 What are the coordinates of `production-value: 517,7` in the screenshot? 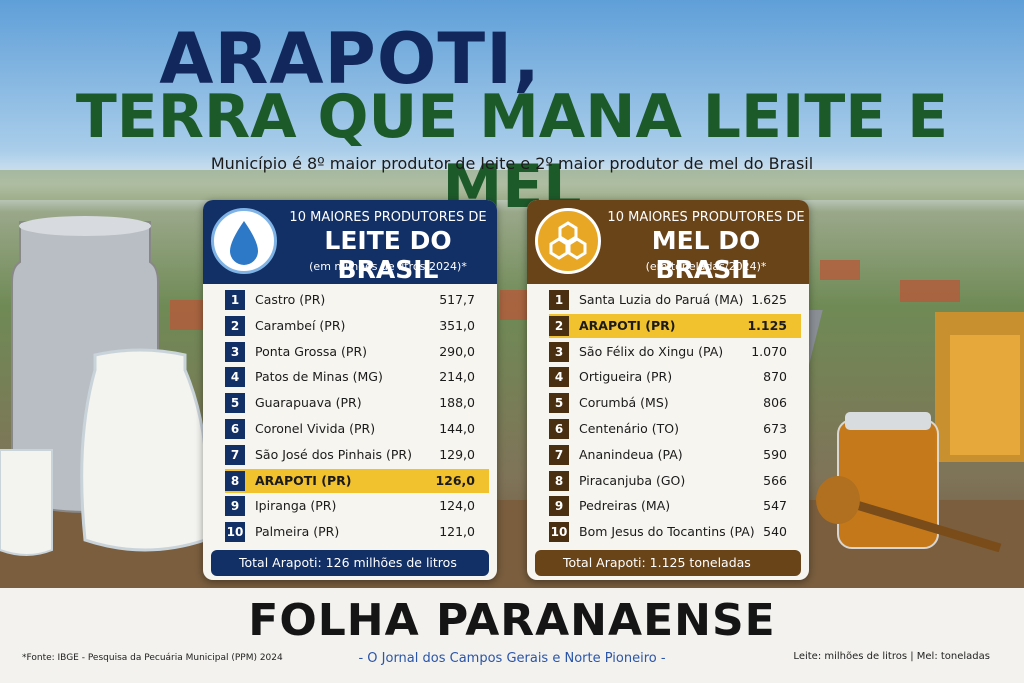 It's located at (457, 299).